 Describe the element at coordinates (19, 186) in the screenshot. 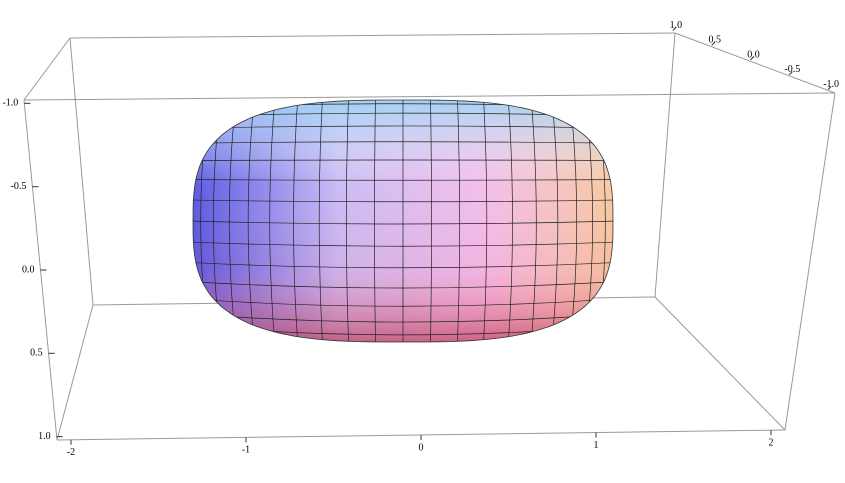

I see `z-tick-label: -0.5` at that location.